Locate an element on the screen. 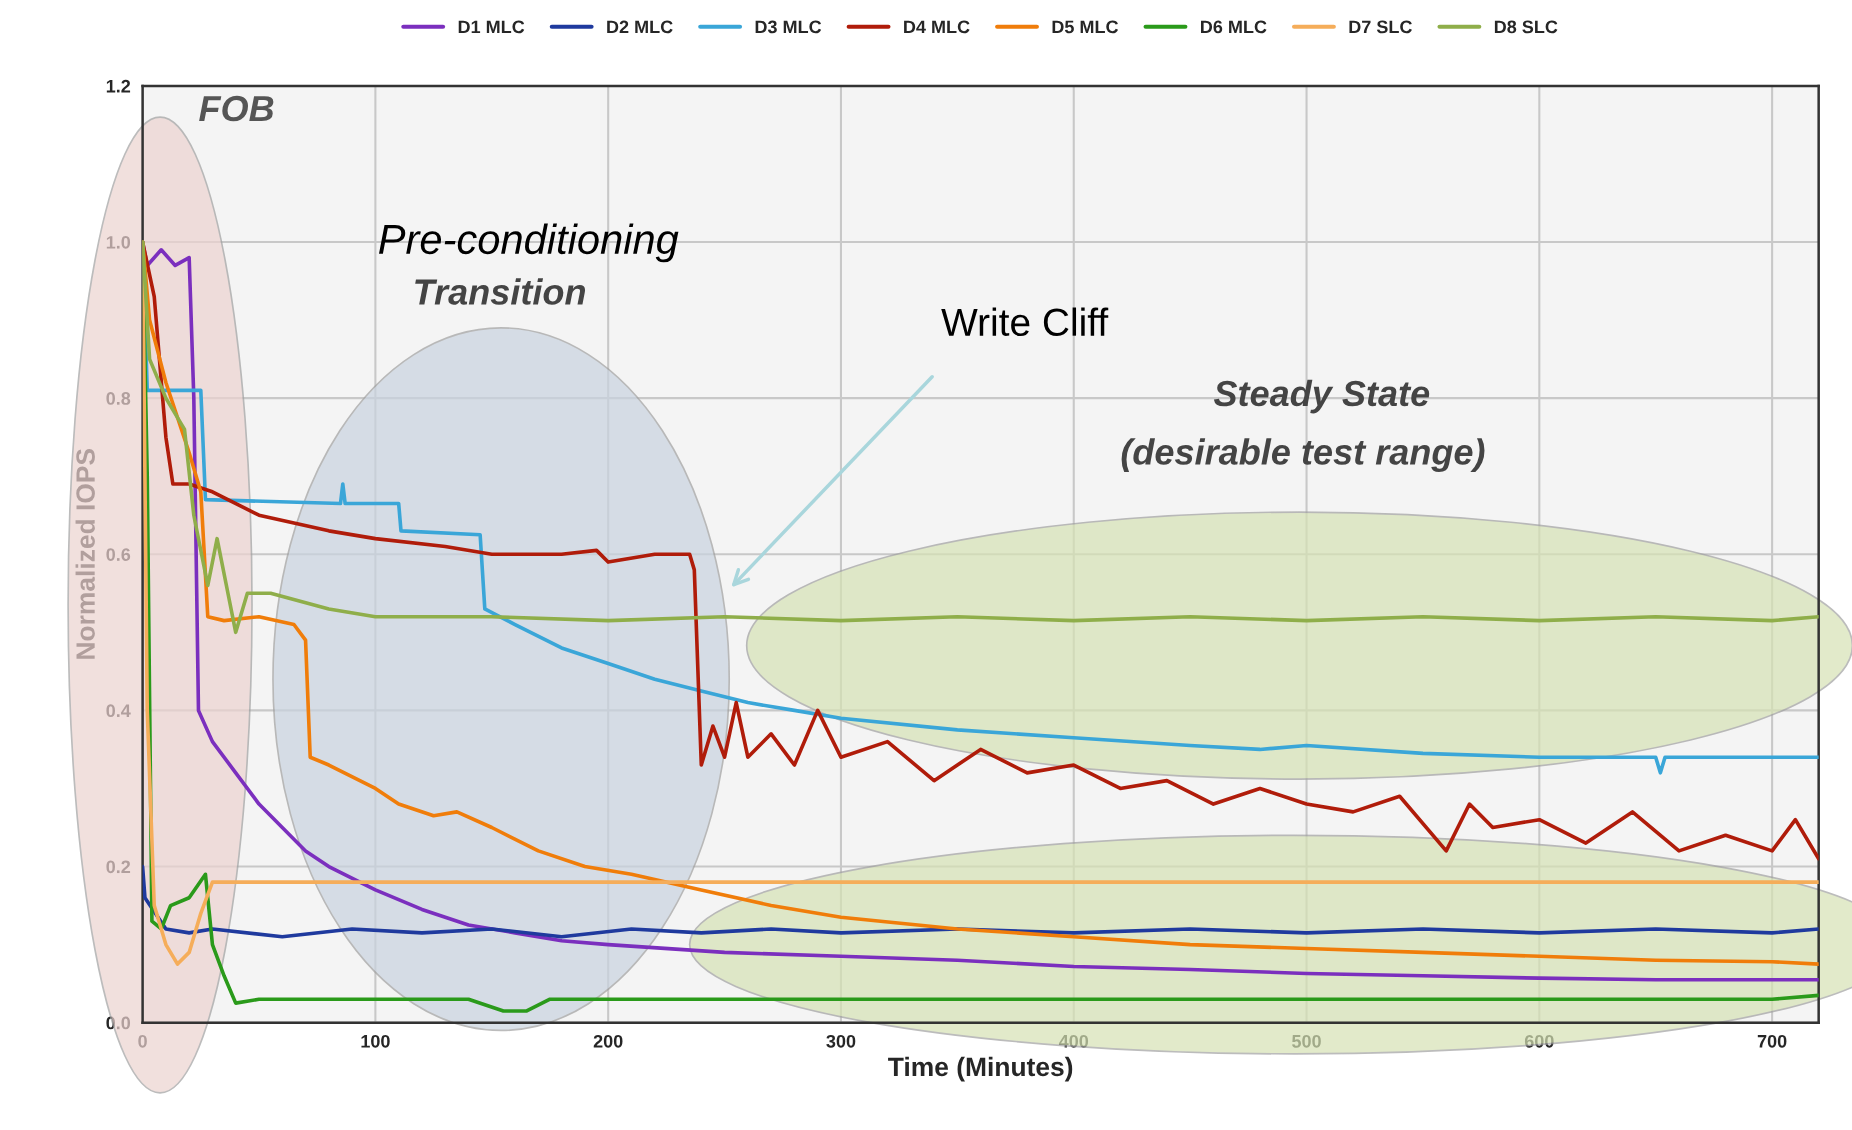  x-tick-label: 700 is located at coordinates (1772, 1041).